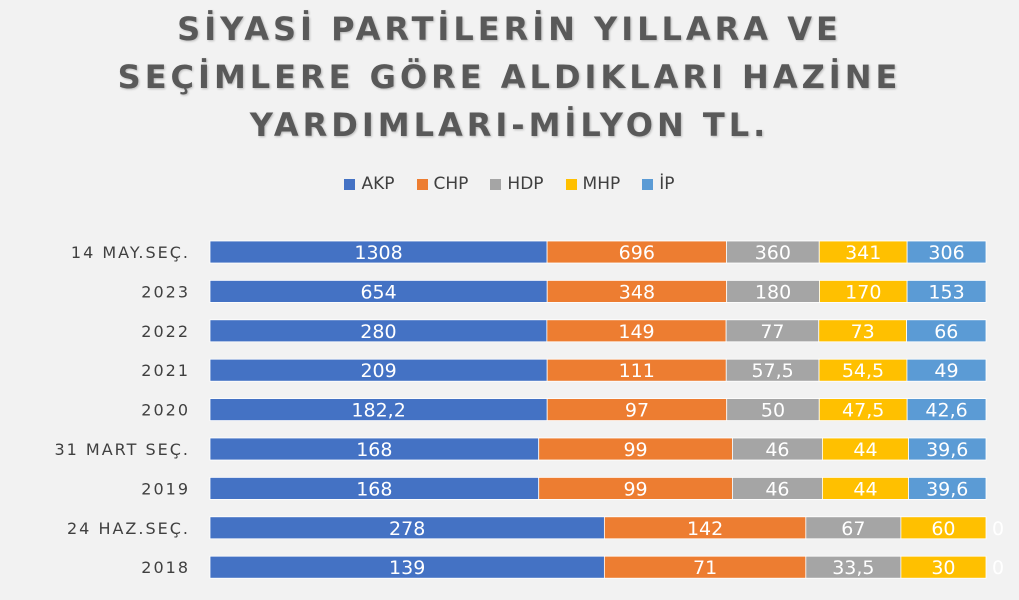  I want to click on data-label: 66, so click(946, 332).